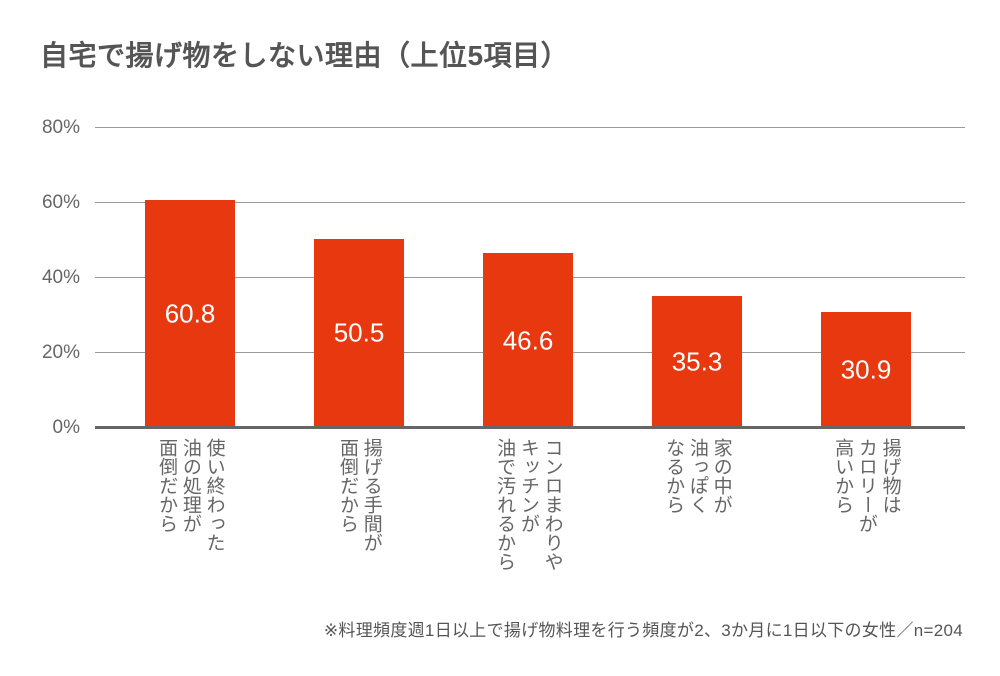  What do you see at coordinates (359, 495) in the screenshot?
I see `x-category-label: 揚げる手間が 面倒だから` at bounding box center [359, 495].